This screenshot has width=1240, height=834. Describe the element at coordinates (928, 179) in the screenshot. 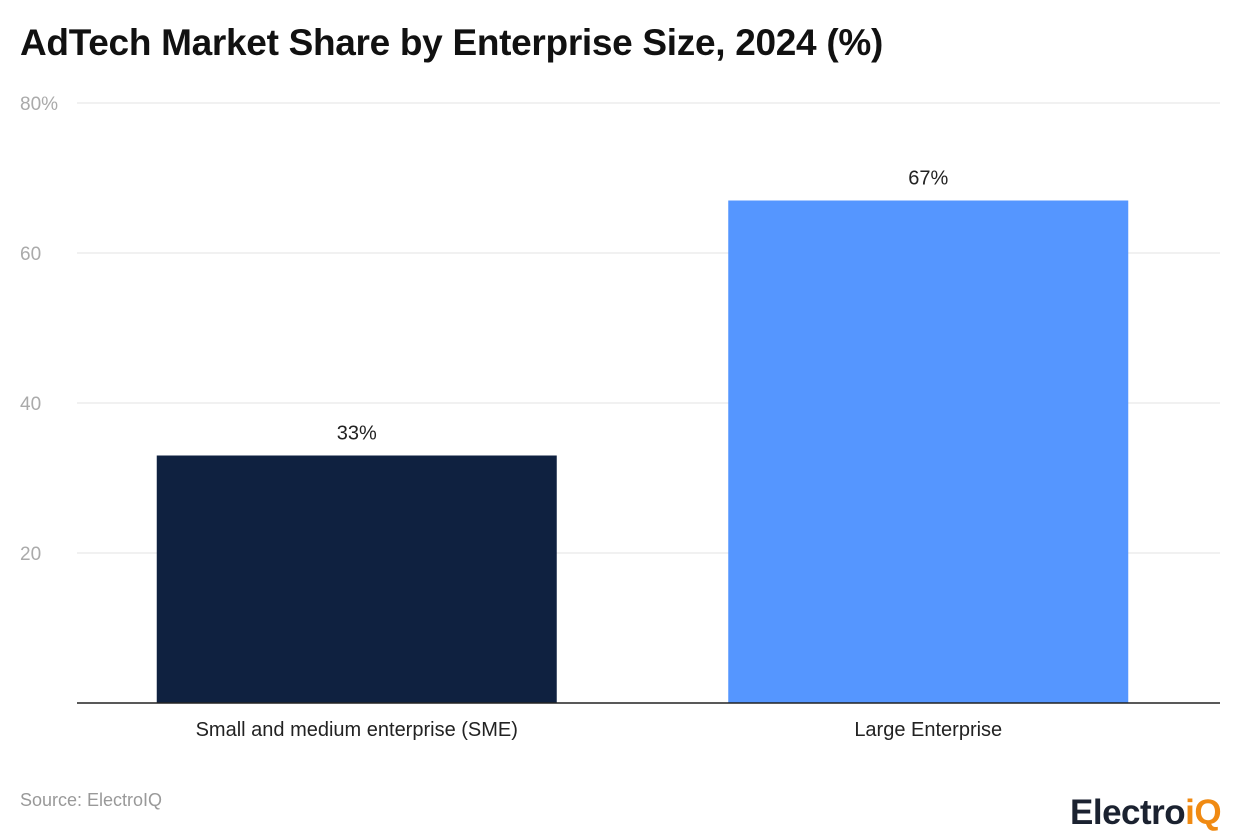

I see `data-label: 67%` at that location.